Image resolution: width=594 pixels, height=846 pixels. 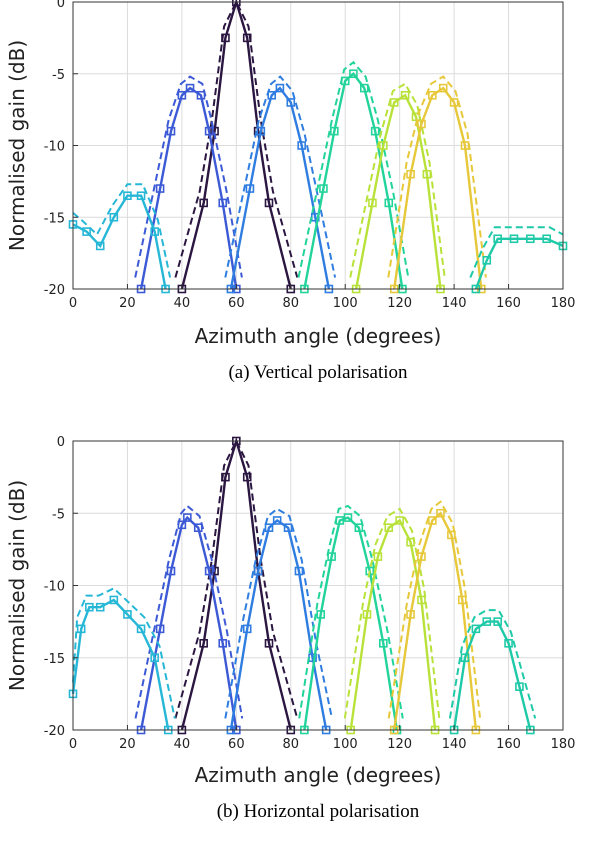 I want to click on y-tick-label: 0, so click(x=61, y=442).